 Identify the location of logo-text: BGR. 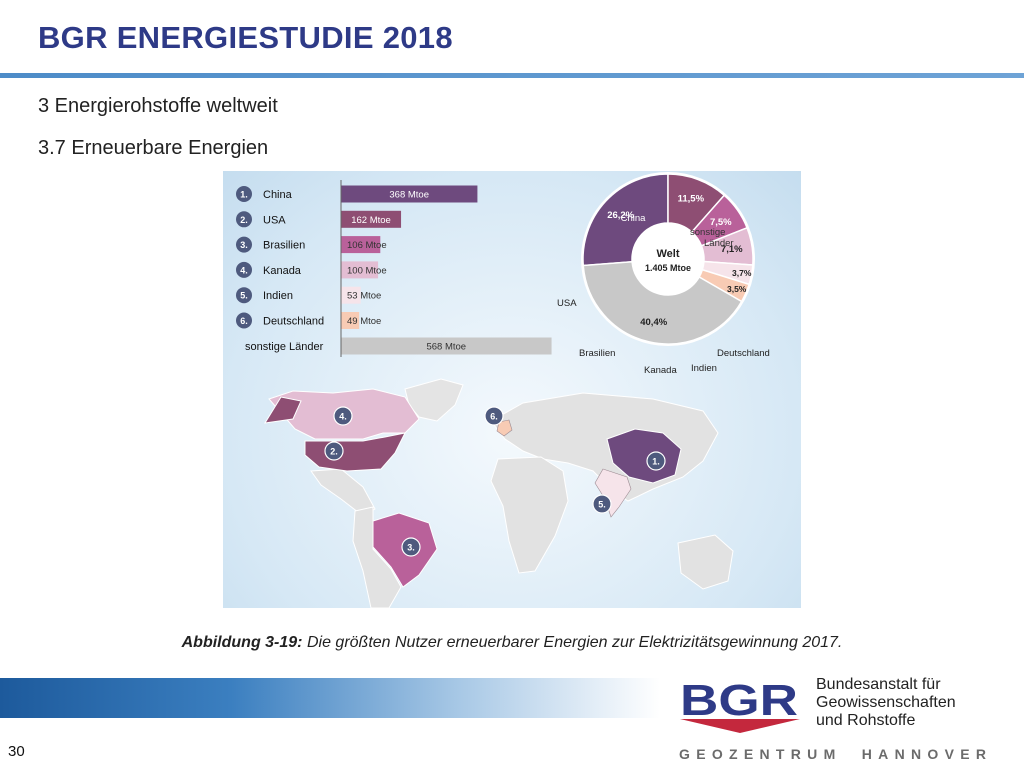
(739, 701).